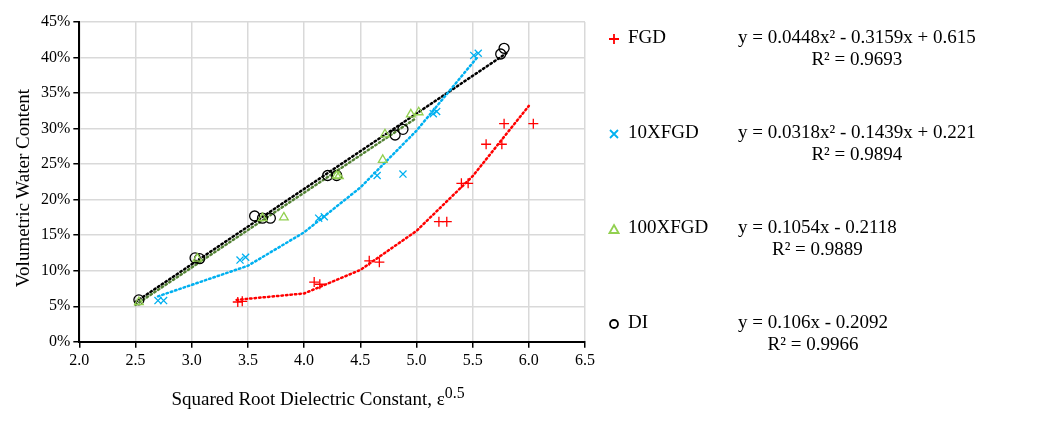  Describe the element at coordinates (472, 359) in the screenshot. I see `x-tick-label: 5.5` at that location.